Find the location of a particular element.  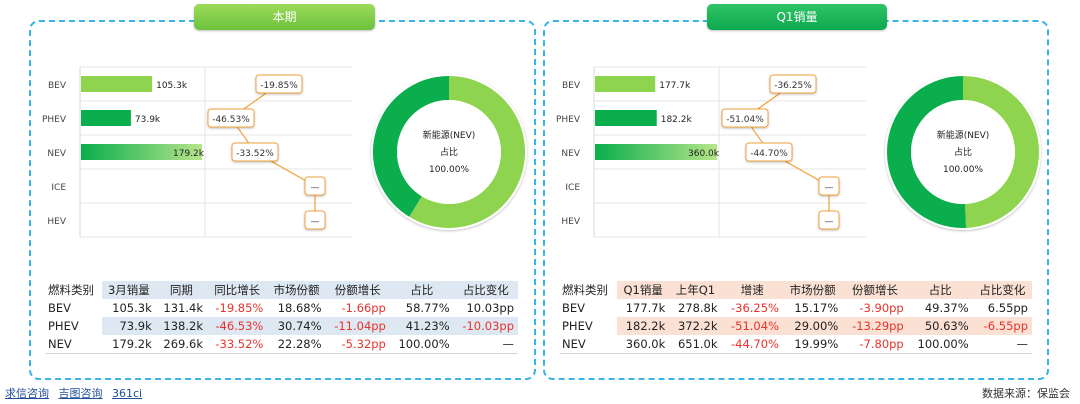

cell: 58.77% is located at coordinates (427, 308).